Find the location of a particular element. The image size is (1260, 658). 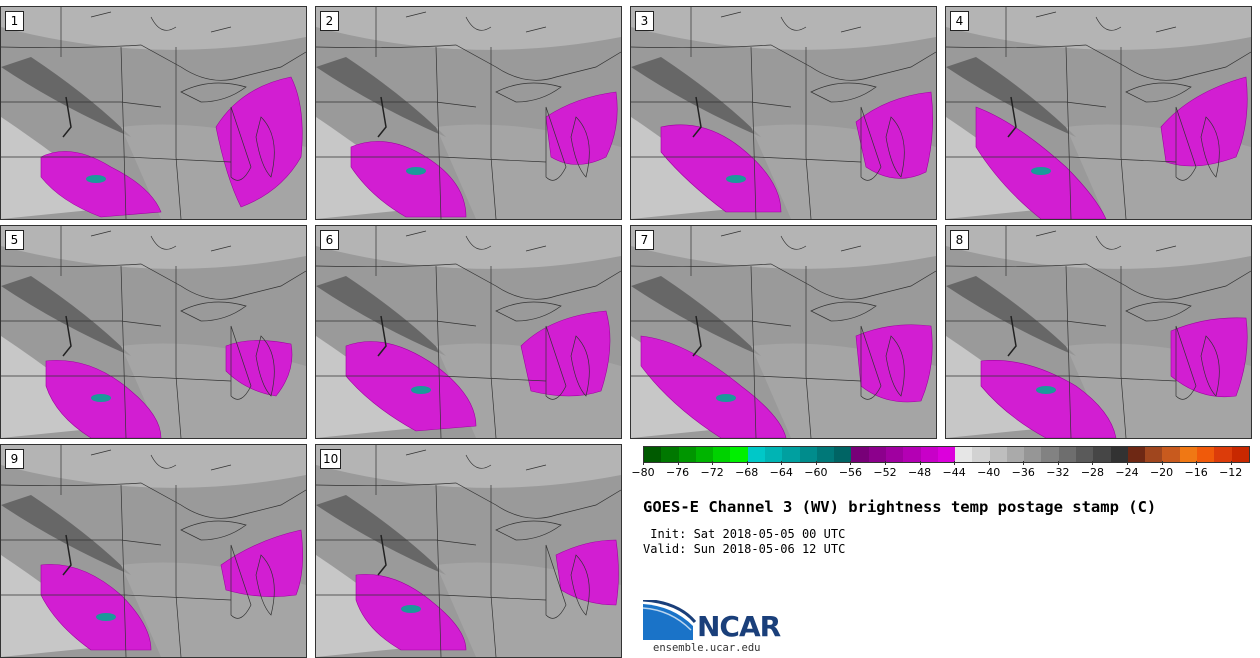

colorbar-tick-label: −44 is located at coordinates (954, 472).